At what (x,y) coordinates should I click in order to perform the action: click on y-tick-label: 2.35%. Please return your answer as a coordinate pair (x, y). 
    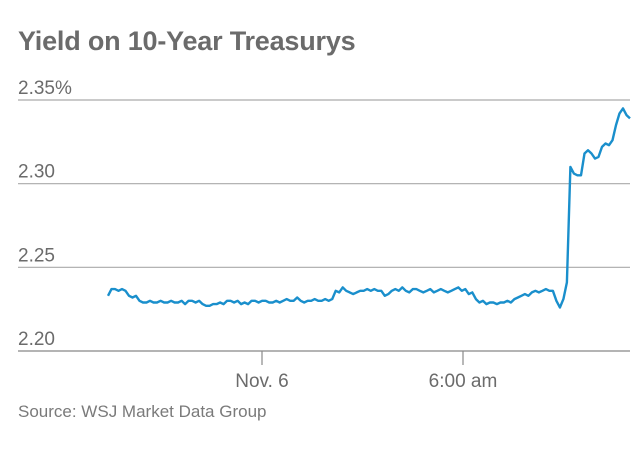
    Looking at the image, I should click on (45, 88).